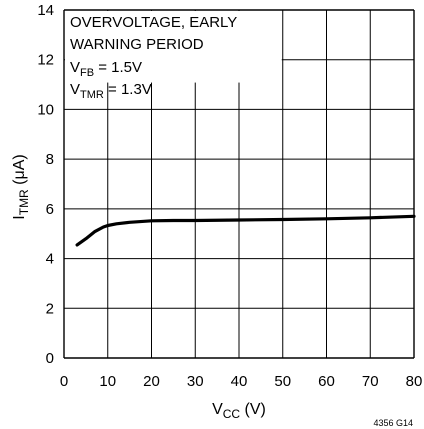  Describe the element at coordinates (50, 308) in the screenshot. I see `y-tick-label: 2` at that location.